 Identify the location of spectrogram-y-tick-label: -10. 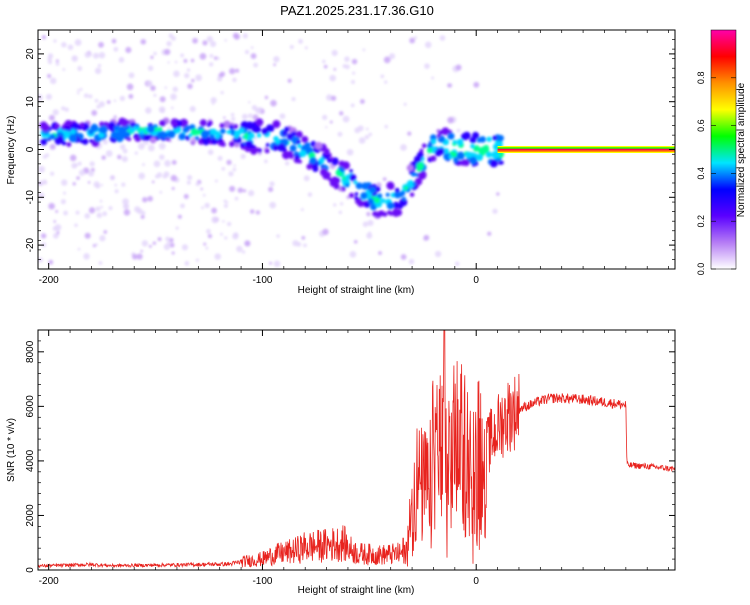
(30, 197).